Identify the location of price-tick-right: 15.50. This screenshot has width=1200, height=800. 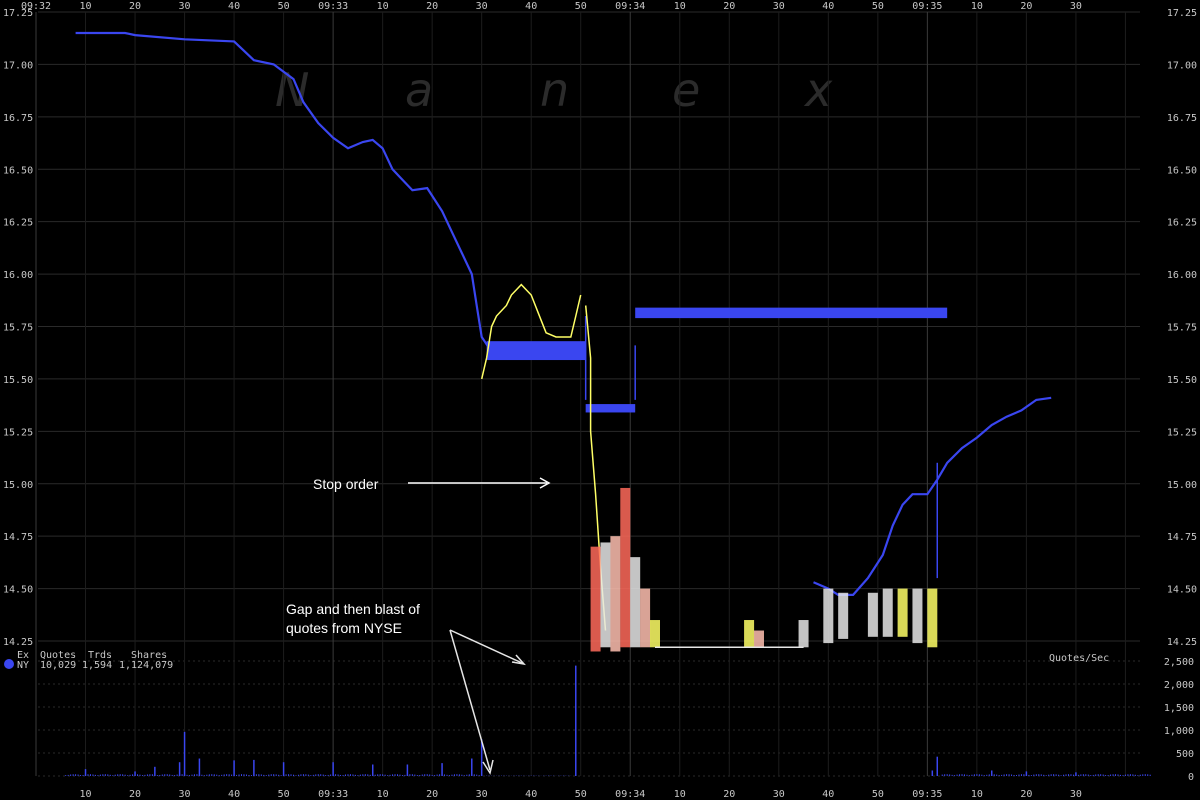
(1182, 380).